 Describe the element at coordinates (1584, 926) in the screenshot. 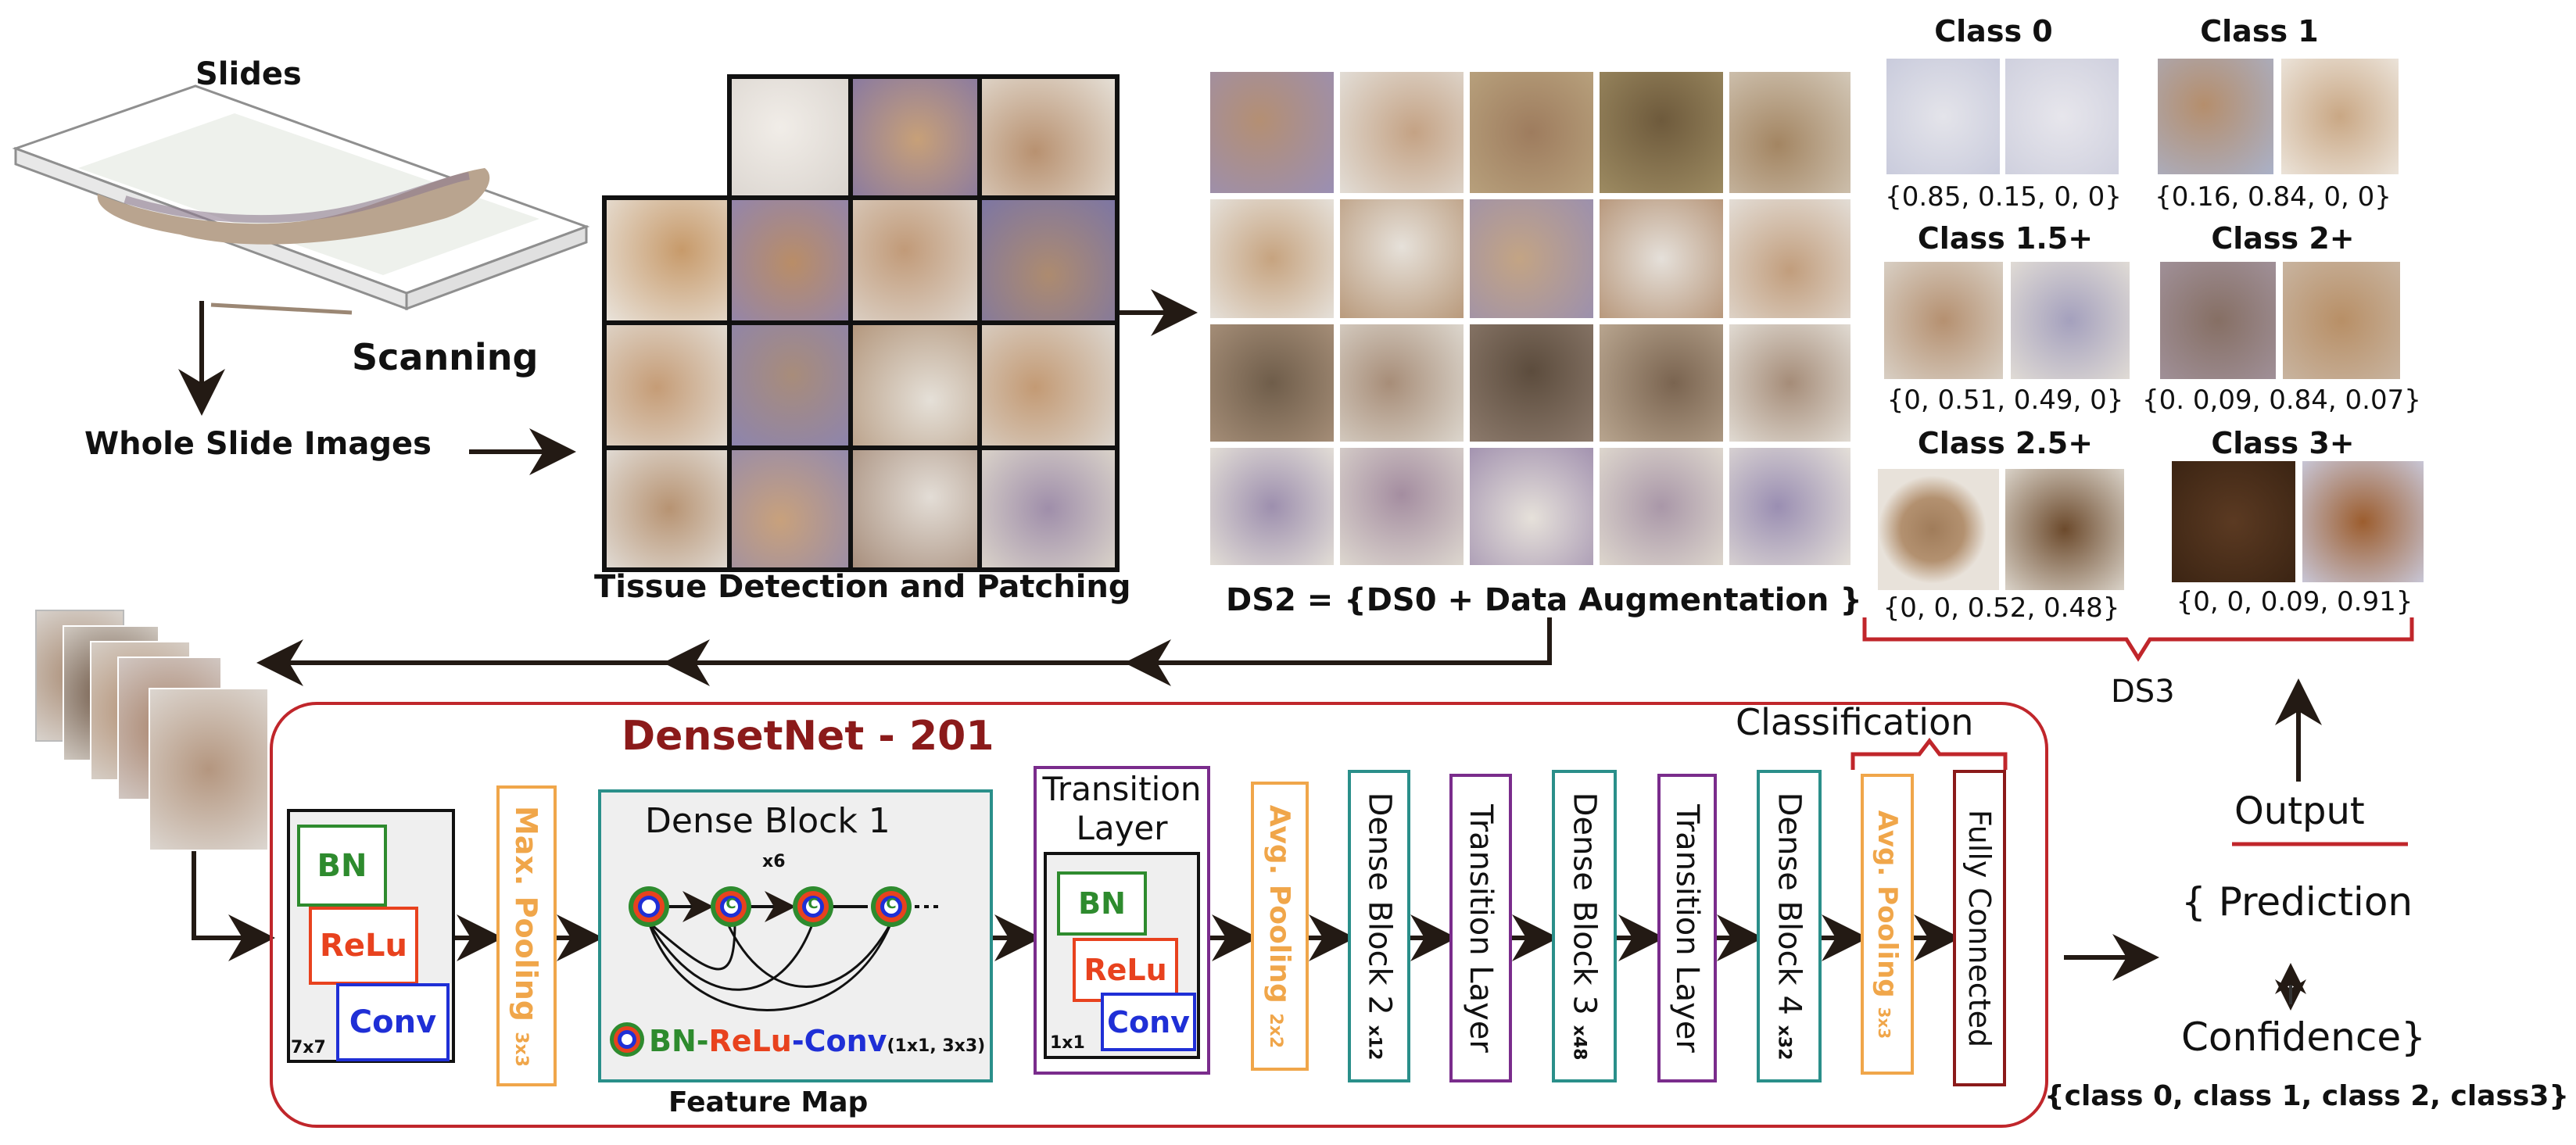

I see `dense-block-3: Dense Block 3 x48` at that location.